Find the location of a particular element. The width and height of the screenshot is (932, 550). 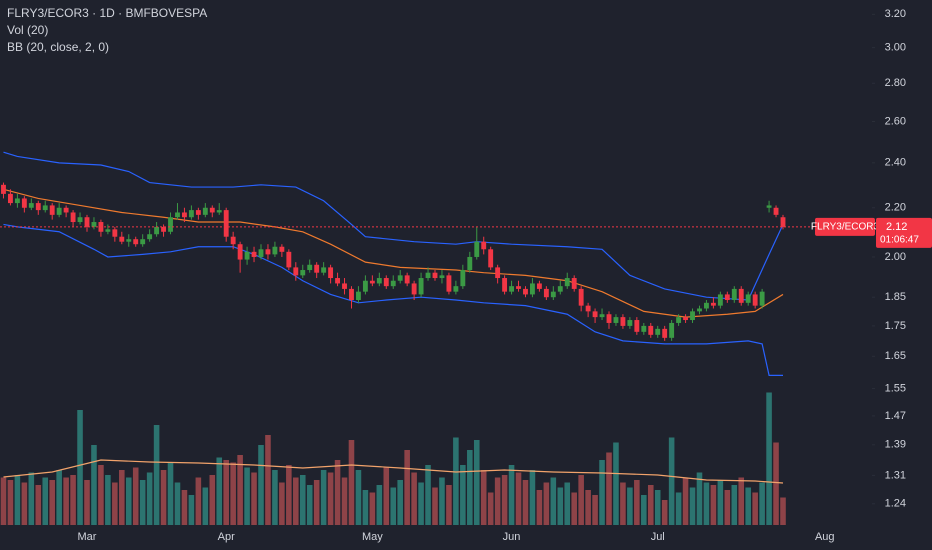

y-tick-label: 1.55 is located at coordinates (895, 388).